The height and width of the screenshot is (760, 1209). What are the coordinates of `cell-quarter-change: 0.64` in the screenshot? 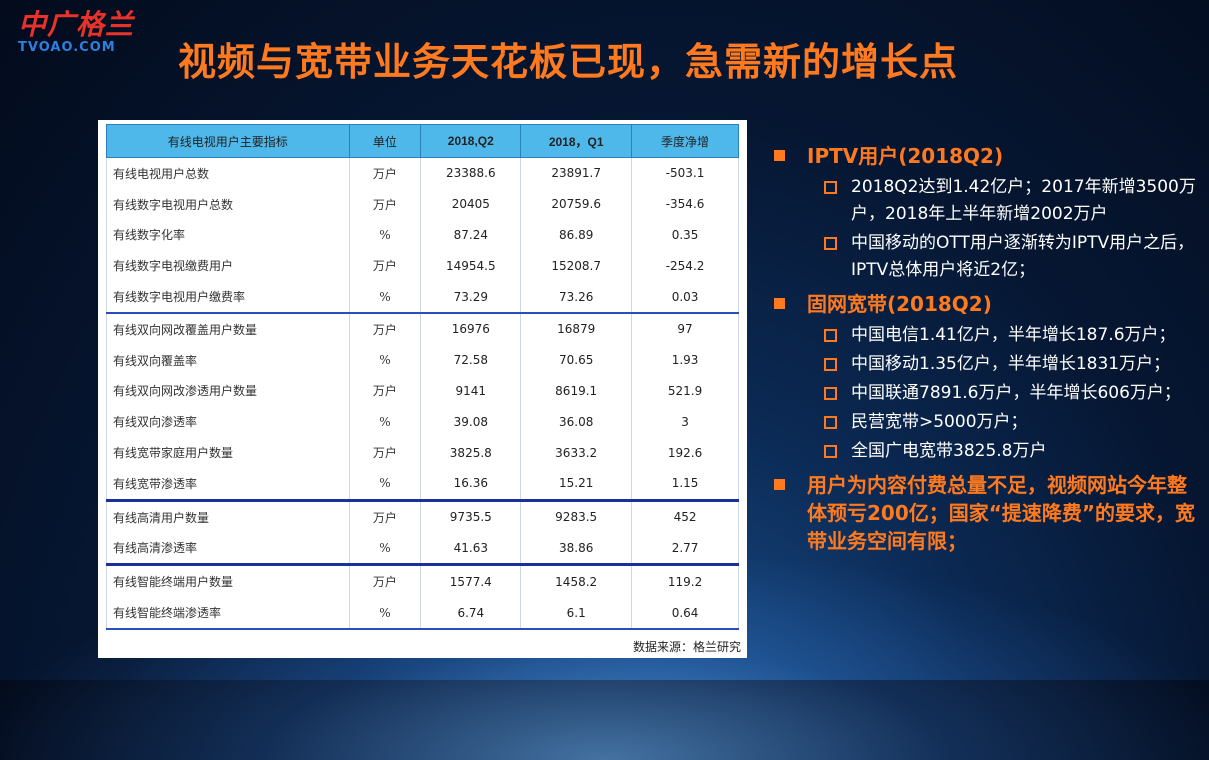 It's located at (685, 613).